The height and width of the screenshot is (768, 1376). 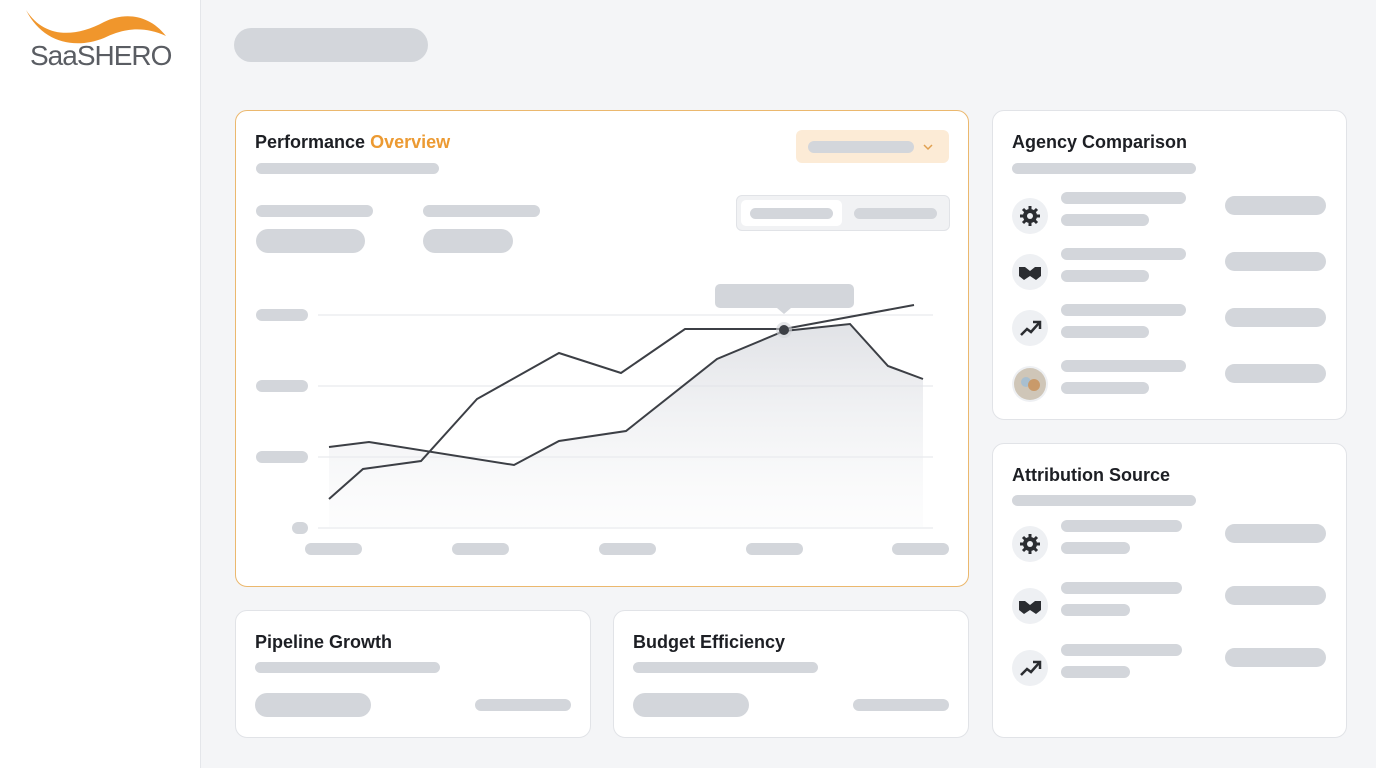 What do you see at coordinates (101, 55) in the screenshot?
I see `logo-text: SaaSHERO` at bounding box center [101, 55].